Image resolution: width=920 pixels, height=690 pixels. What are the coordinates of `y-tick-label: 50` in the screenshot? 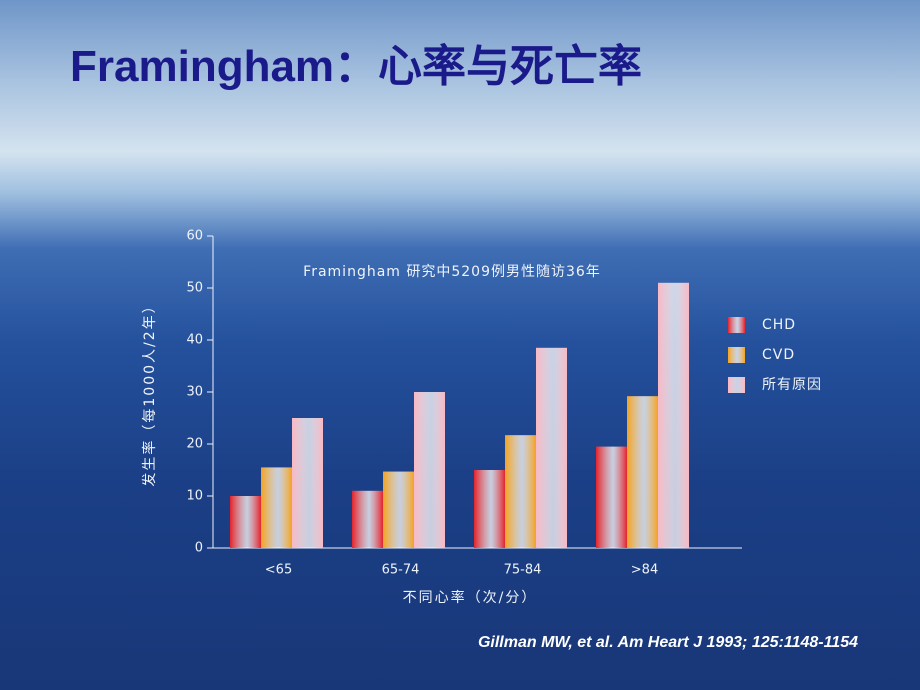 It's located at (194, 288).